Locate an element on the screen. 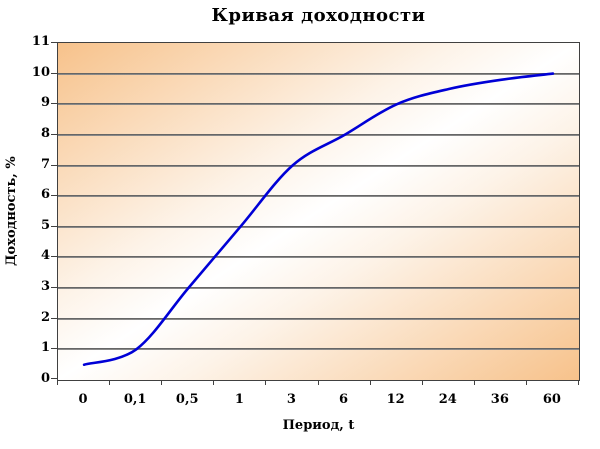  y-tick-label-8: 8 is located at coordinates (45, 133).